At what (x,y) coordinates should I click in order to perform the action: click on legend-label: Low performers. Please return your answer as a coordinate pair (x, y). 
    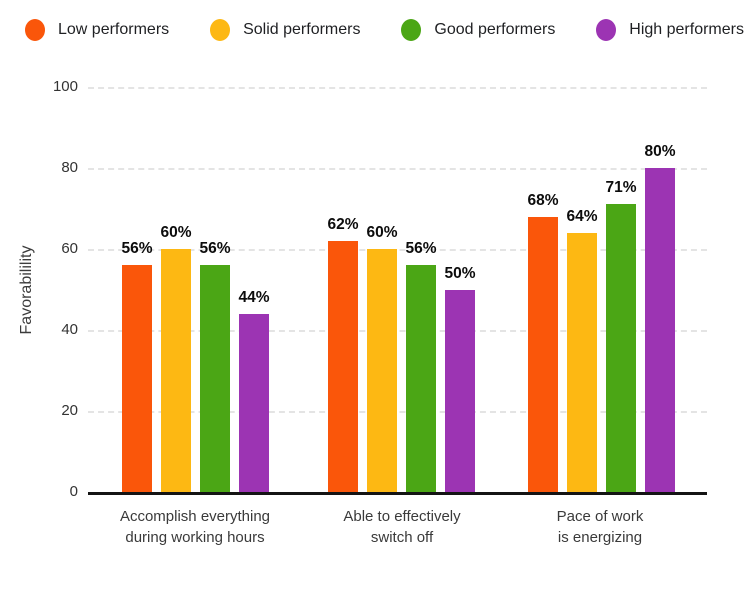
    Looking at the image, I should click on (114, 29).